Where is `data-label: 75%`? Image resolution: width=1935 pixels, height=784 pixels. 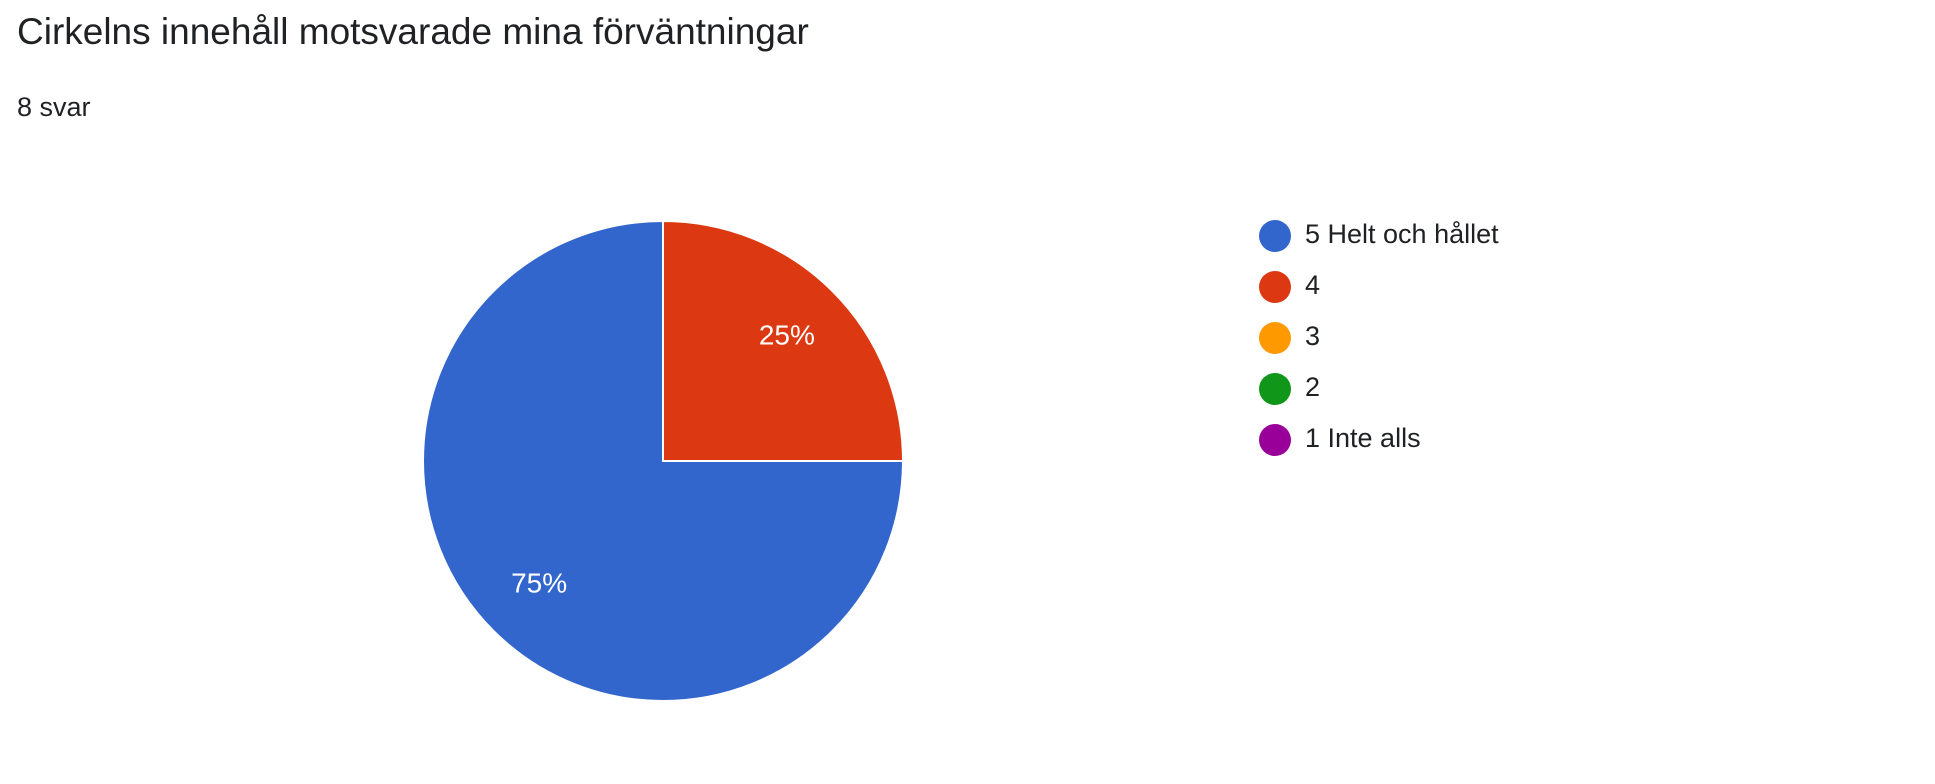 data-label: 75% is located at coordinates (539, 582).